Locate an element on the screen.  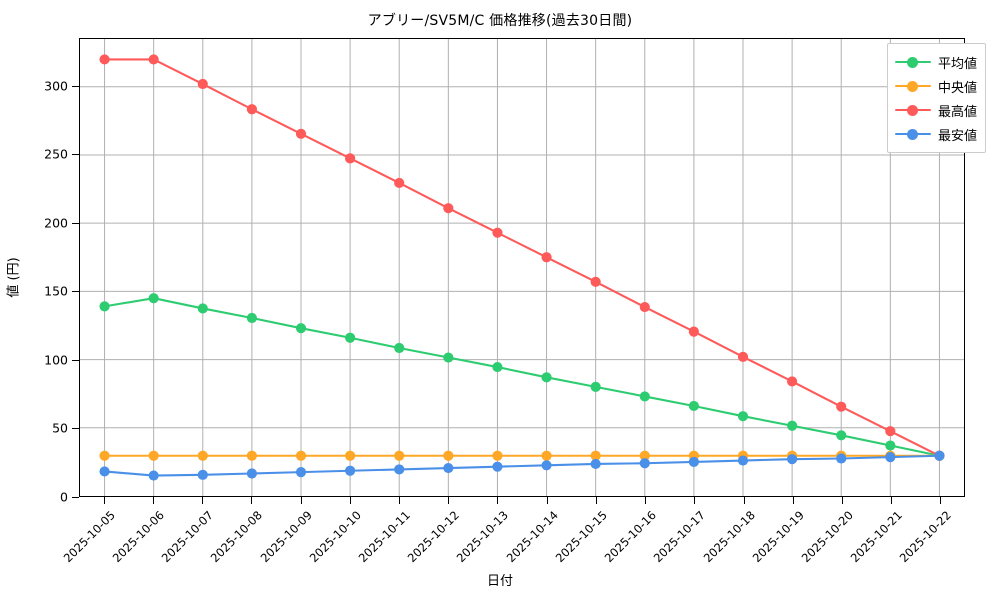
y-axis-tick-label: 0 is located at coordinates (64, 497).